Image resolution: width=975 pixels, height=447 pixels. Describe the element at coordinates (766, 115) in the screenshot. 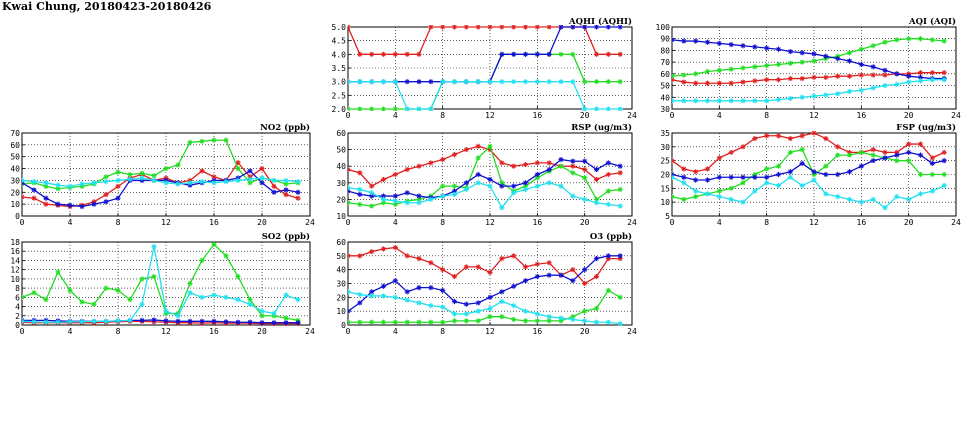

I see `x-tick-label: 8` at that location.